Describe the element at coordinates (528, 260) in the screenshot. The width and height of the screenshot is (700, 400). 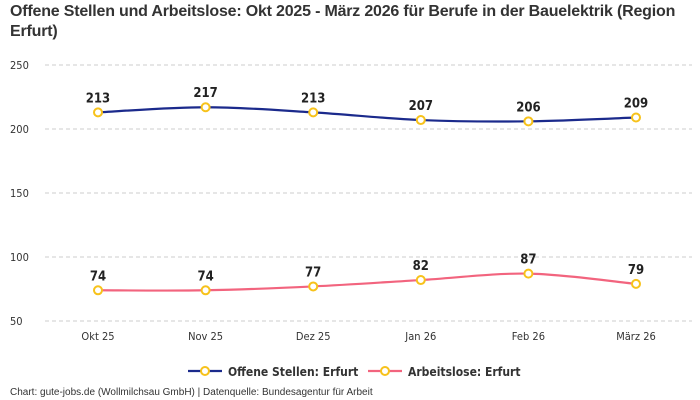
I see `data-label: 87` at that location.